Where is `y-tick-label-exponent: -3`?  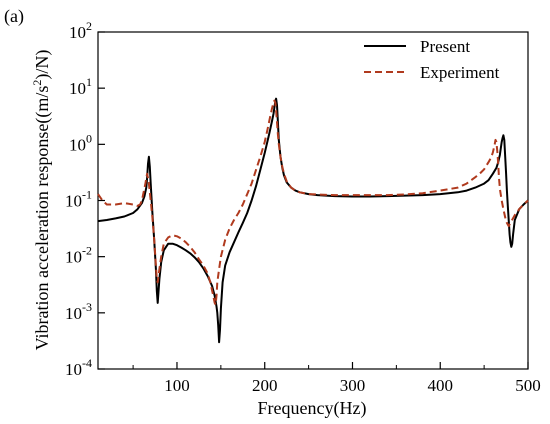 y-tick-label-exponent: -3 is located at coordinates (87, 307).